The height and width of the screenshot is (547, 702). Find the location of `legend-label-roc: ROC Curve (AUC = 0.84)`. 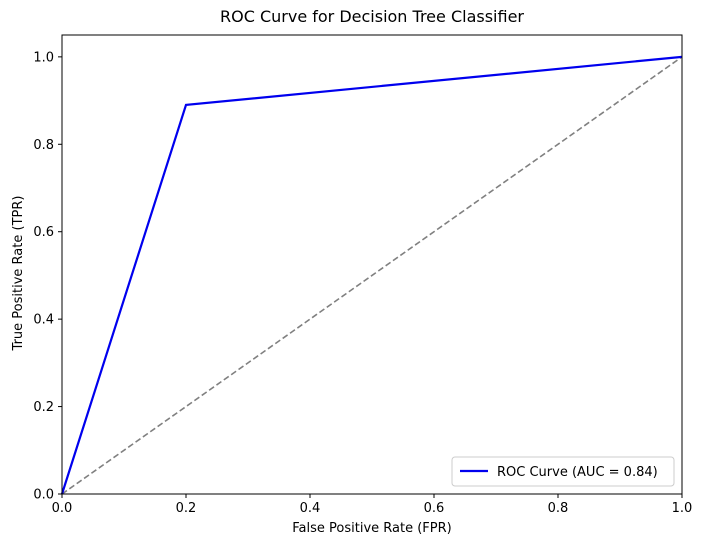

legend-label-roc: ROC Curve (AUC = 0.84) is located at coordinates (577, 472).